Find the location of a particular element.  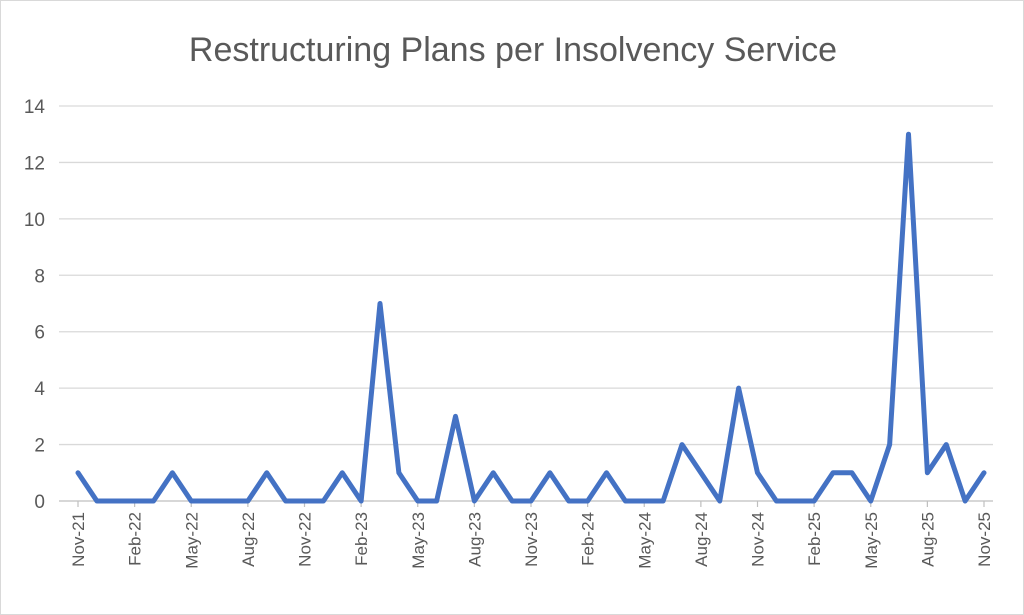

x-tick-label: May-24 is located at coordinates (644, 540).